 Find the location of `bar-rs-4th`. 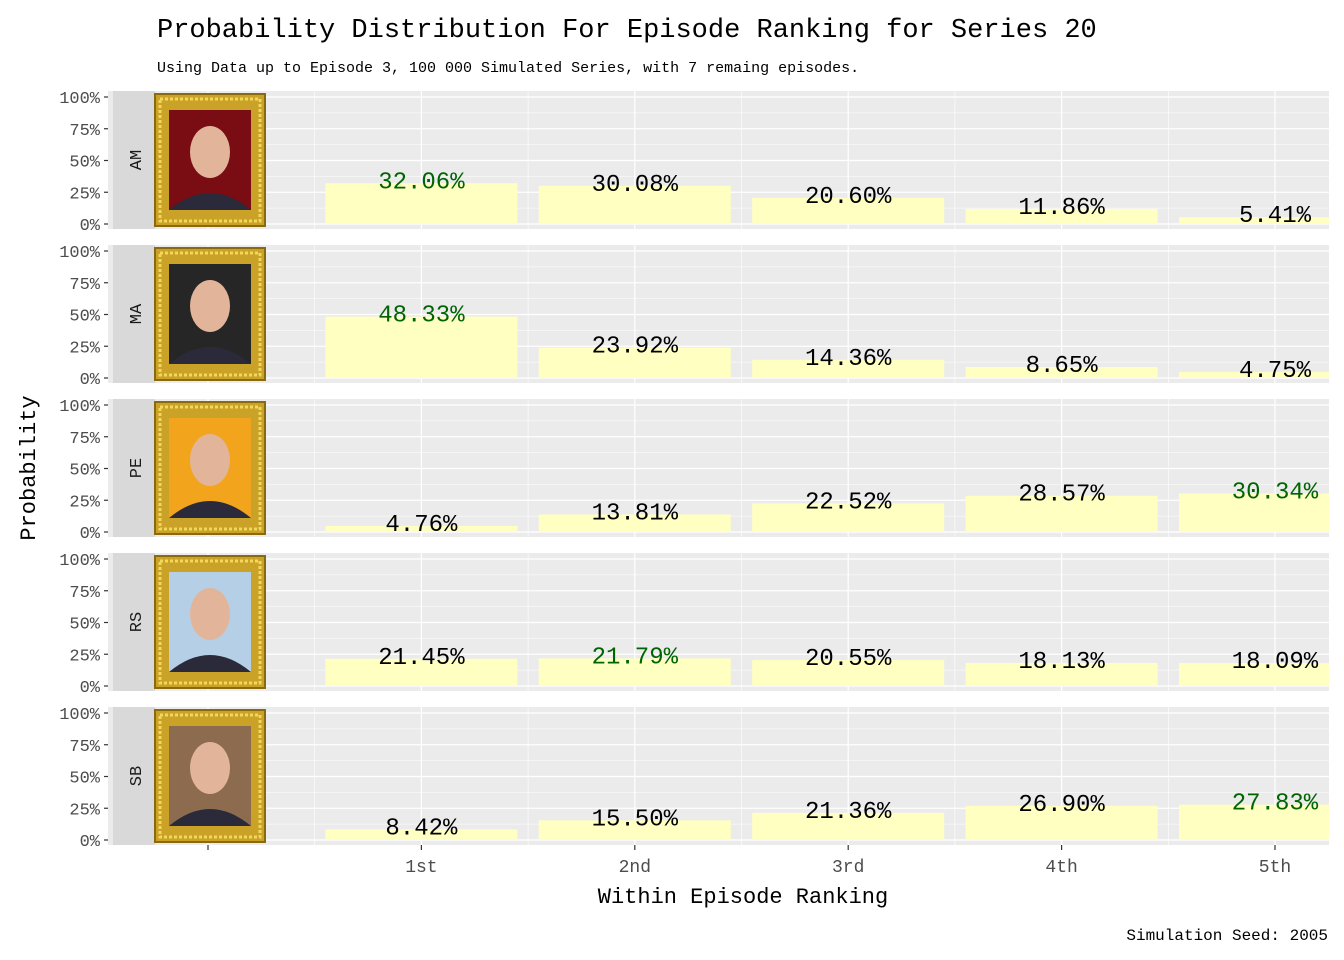

bar-rs-4th is located at coordinates (1061, 674).